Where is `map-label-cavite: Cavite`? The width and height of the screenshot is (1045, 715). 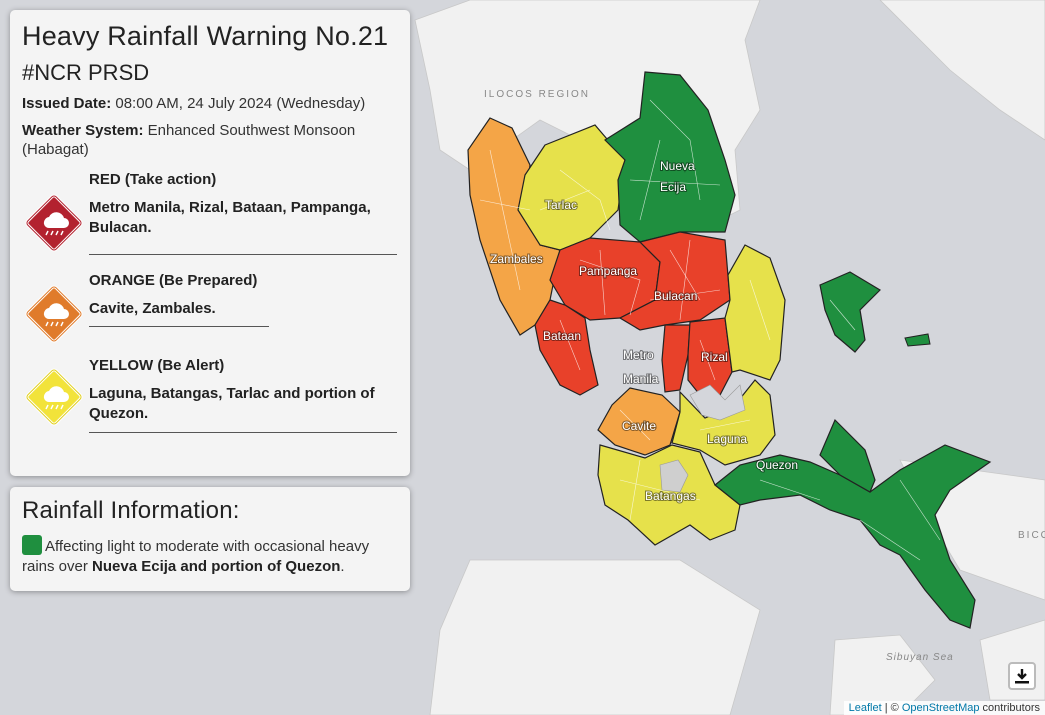 map-label-cavite: Cavite is located at coordinates (639, 426).